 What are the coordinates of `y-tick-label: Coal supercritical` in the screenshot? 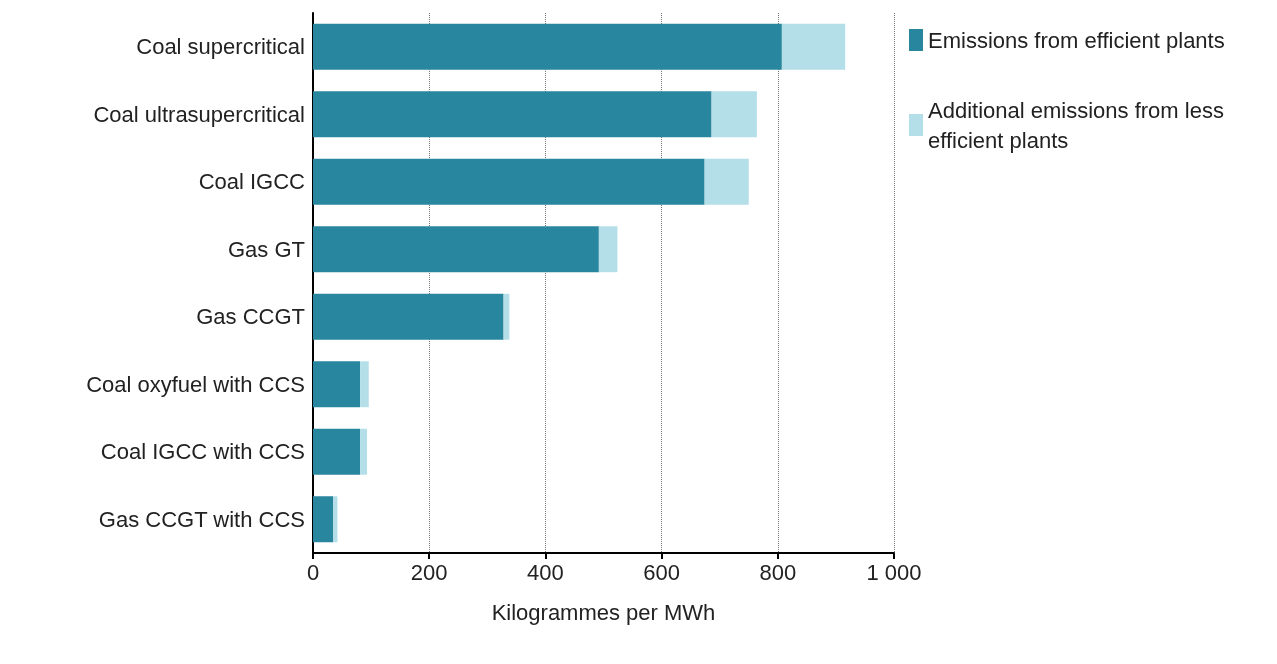 It's located at (220, 47).